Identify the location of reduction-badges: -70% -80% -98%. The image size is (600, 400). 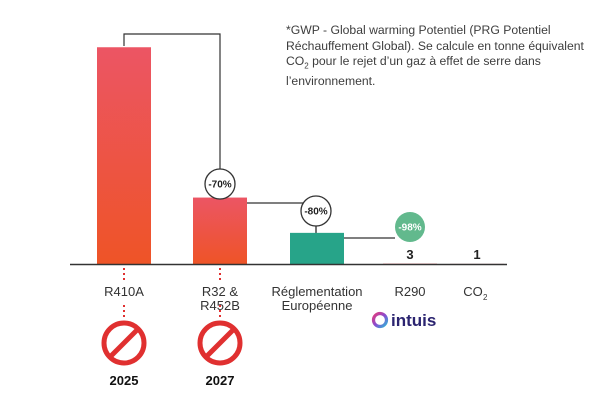
(314, 205).